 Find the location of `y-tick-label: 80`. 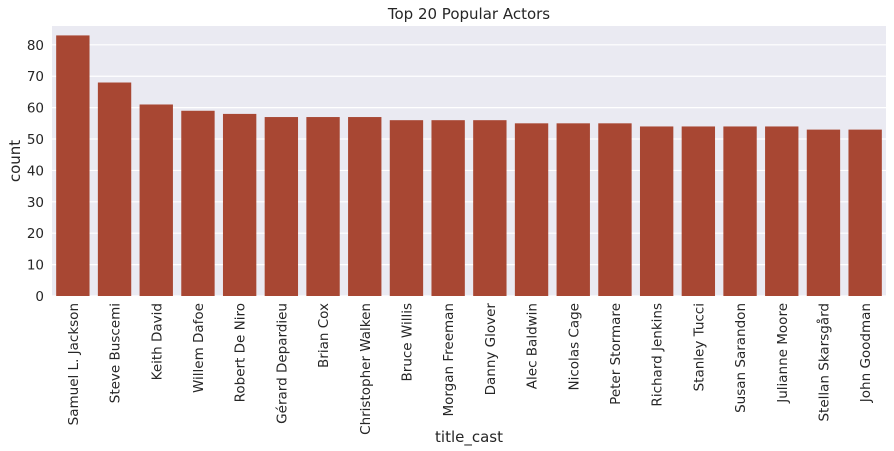

y-tick-label: 80 is located at coordinates (35, 46).